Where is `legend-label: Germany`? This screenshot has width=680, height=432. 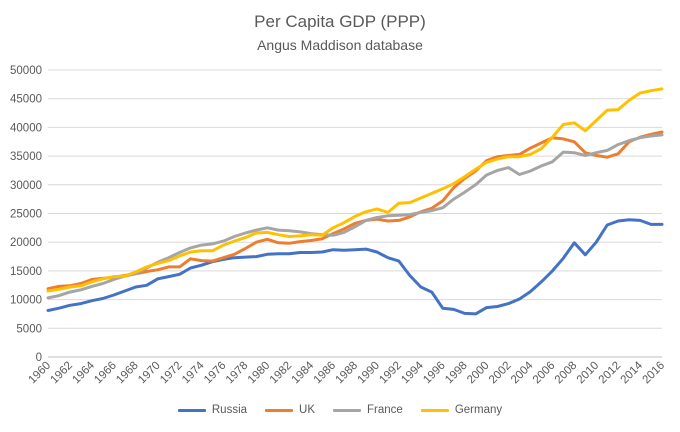
legend-label: Germany is located at coordinates (478, 410).